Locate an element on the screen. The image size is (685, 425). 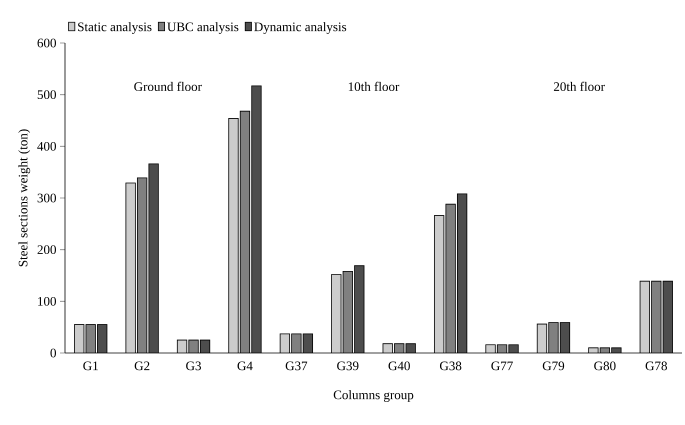
x-tick-label: G2 is located at coordinates (142, 366).